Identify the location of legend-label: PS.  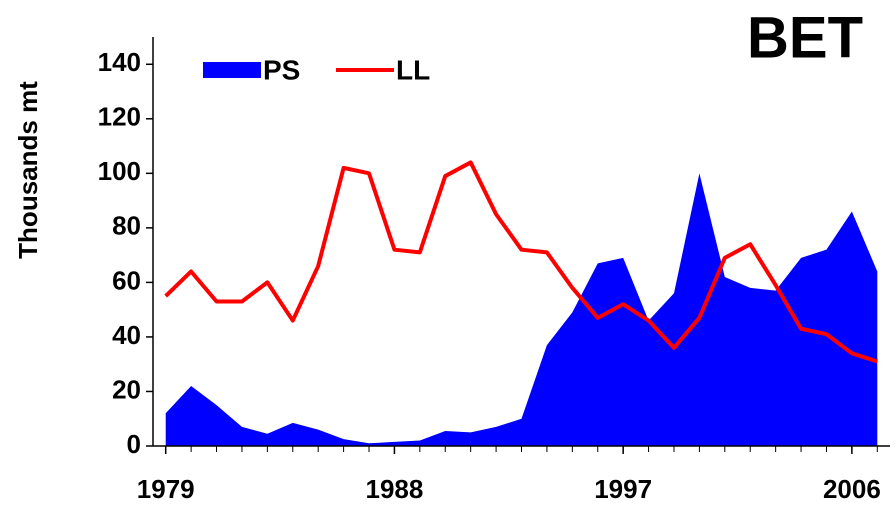
(281, 69).